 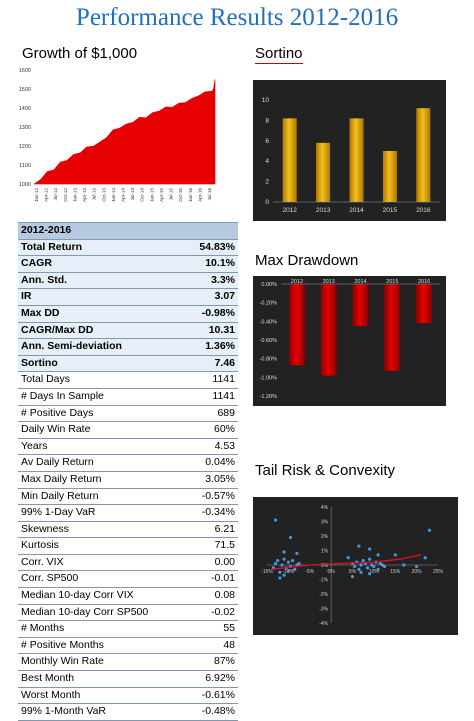 I want to click on sortino-title-wrap: Sortino, so click(x=279, y=54).